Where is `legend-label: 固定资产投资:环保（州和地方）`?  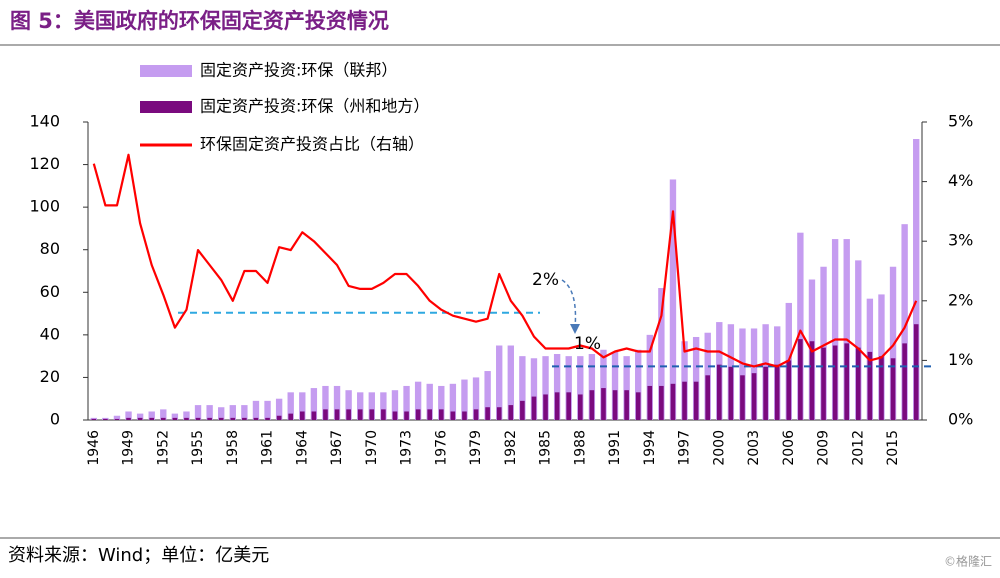
legend-label: 固定资产投资:环保（州和地方） is located at coordinates (314, 106).